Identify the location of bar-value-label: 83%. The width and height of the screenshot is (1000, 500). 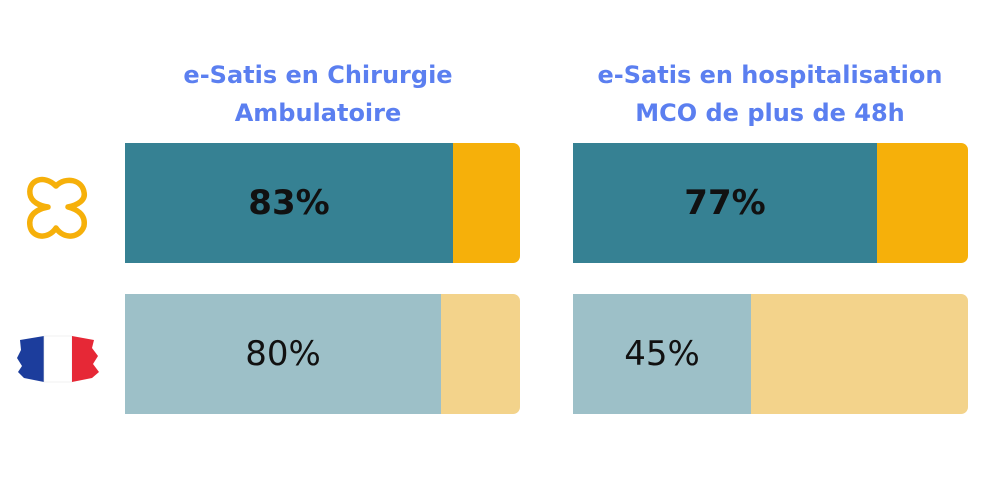
(289, 203).